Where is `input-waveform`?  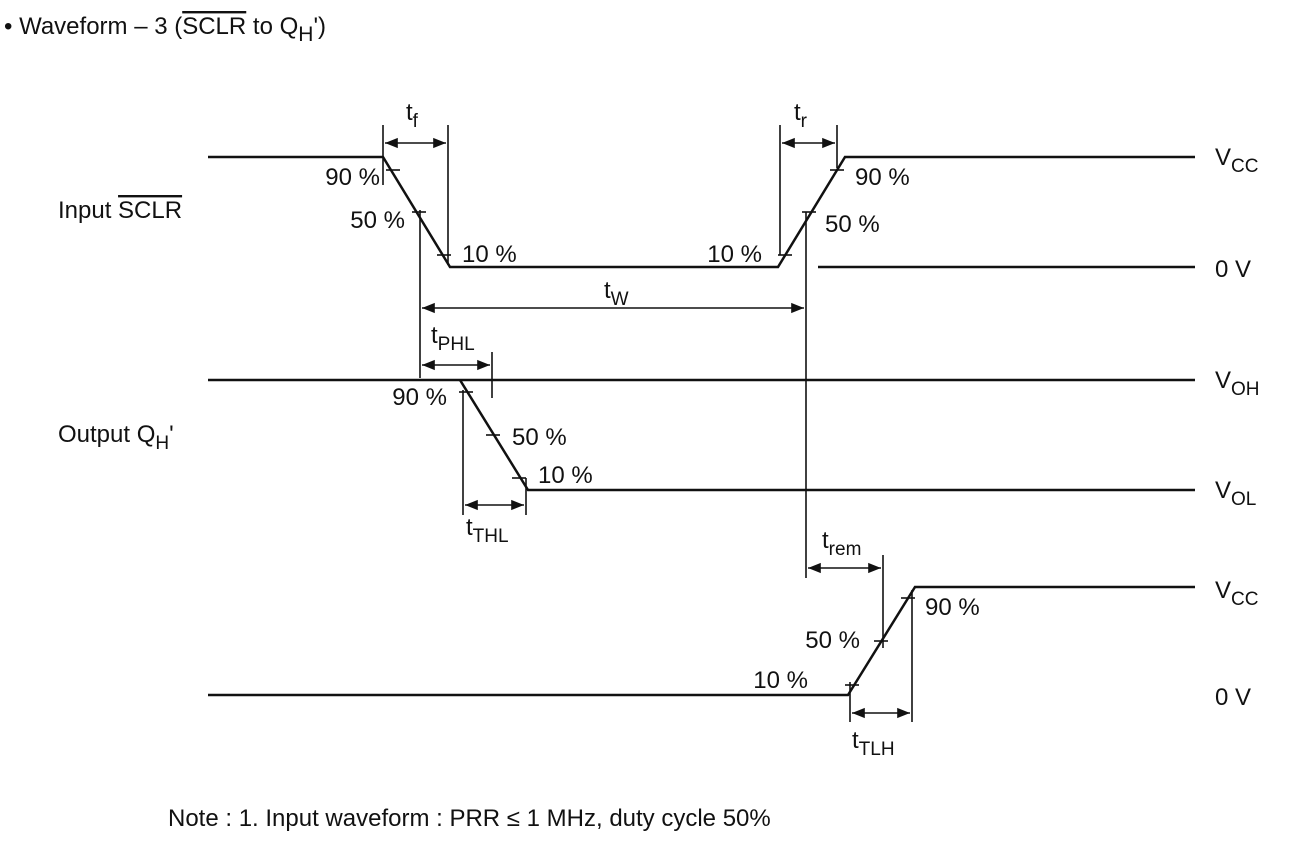
input-waveform is located at coordinates (701, 212).